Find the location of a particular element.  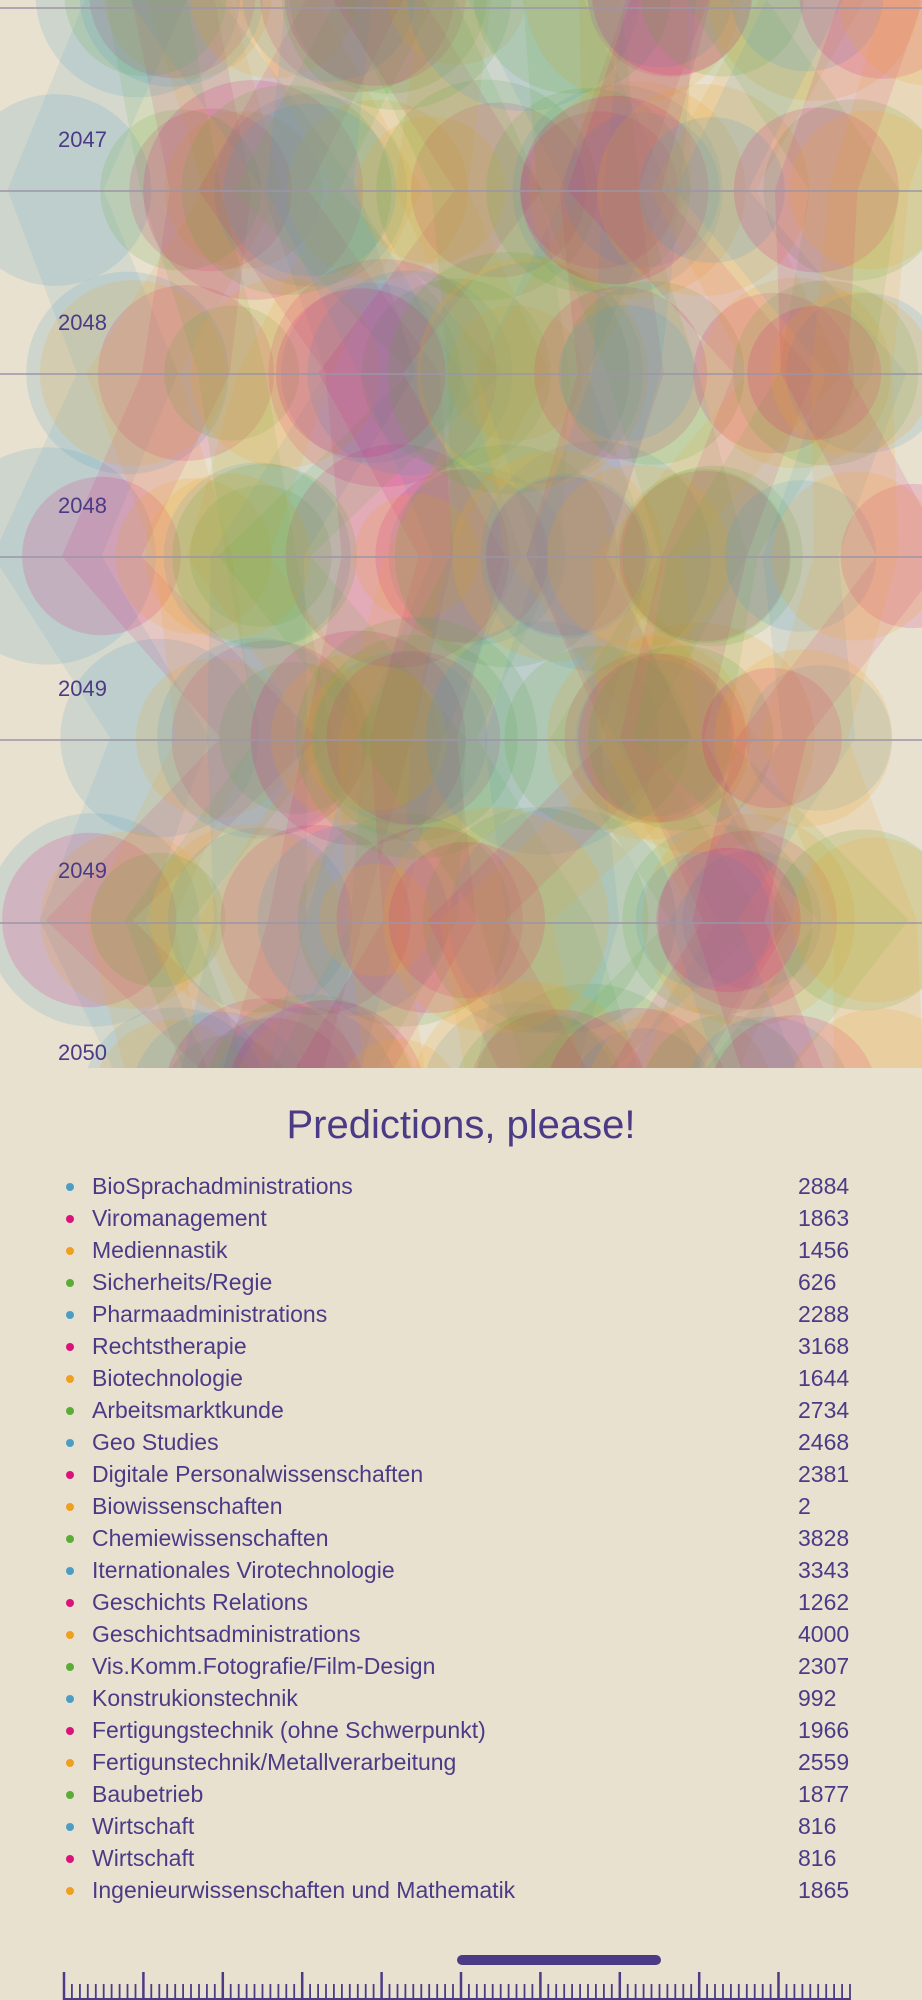

legend-label: Rechtstherapie is located at coordinates (169, 1346).